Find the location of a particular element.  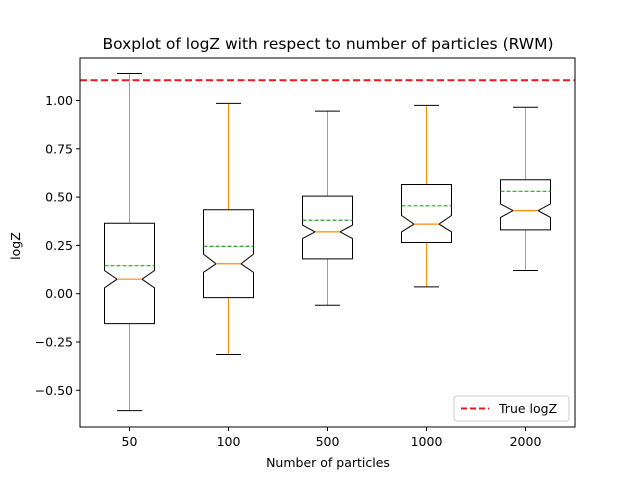

legend: True logZ is located at coordinates (511, 408).